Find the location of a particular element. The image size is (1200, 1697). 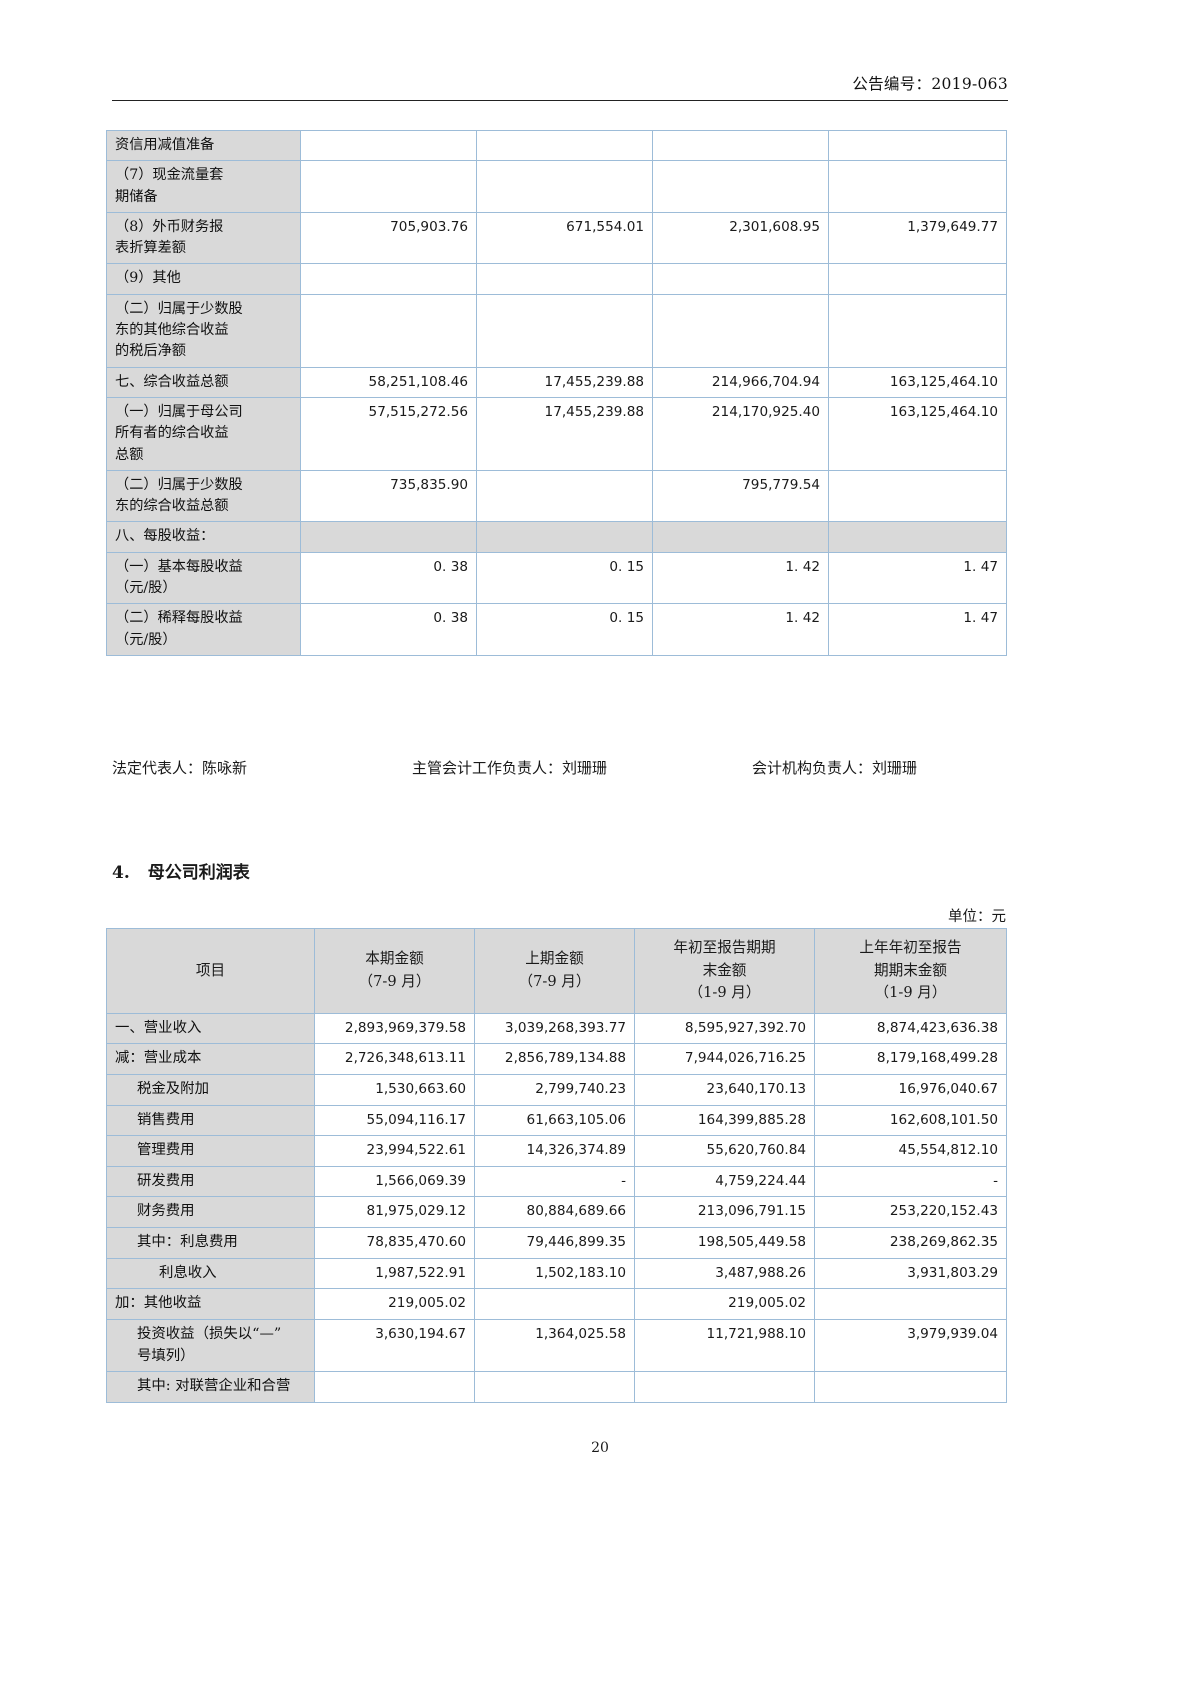

section-index: 4. is located at coordinates (121, 873).